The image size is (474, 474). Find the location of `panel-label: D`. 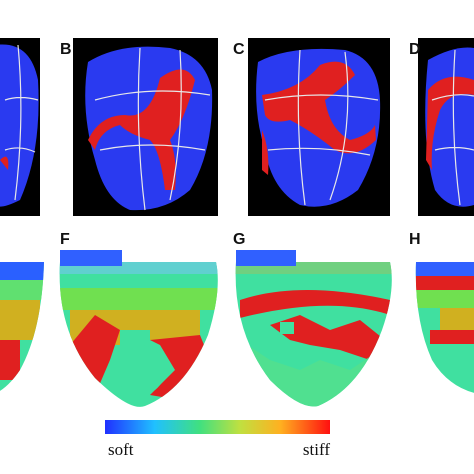

panel-label: D is located at coordinates (415, 49).